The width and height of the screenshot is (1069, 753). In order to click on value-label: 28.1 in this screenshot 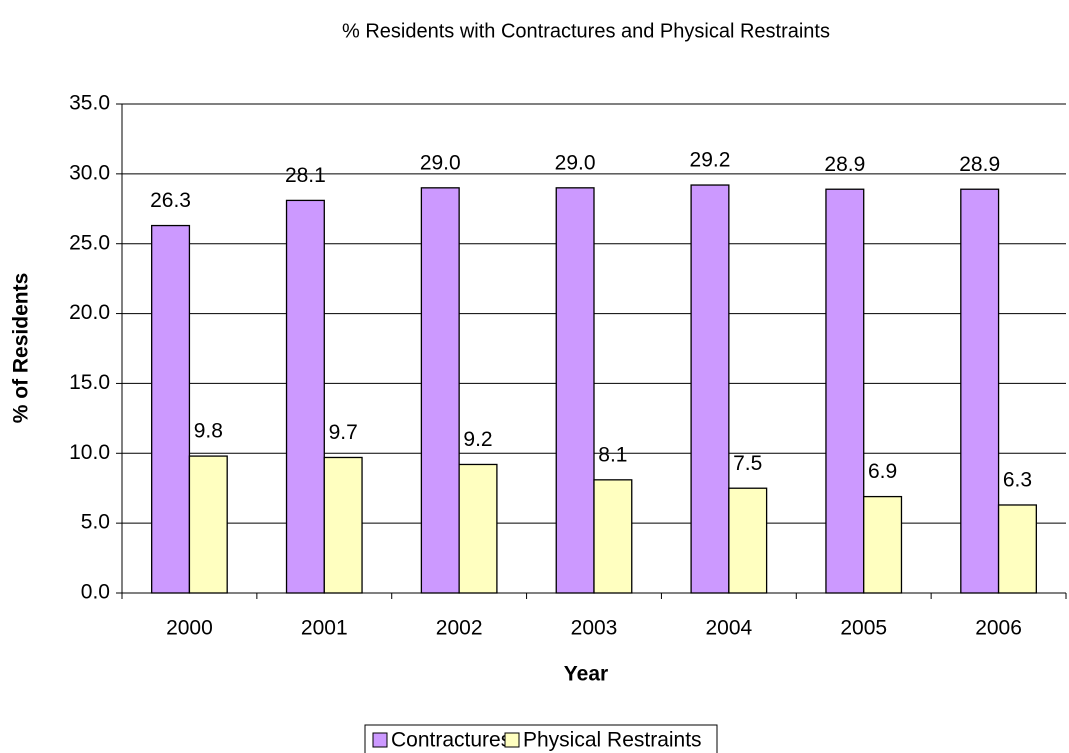, I will do `click(305, 175)`.